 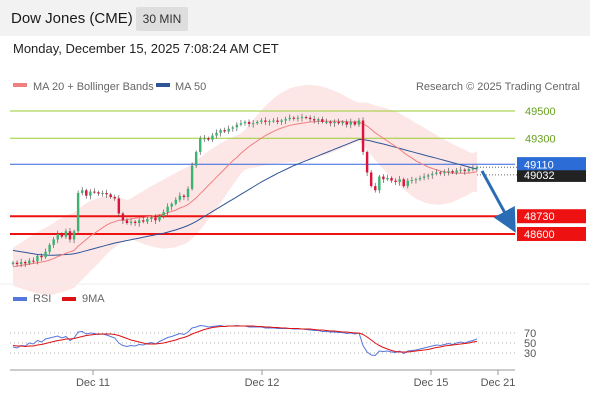 I want to click on level-label-48730: 48730, so click(x=539, y=217).